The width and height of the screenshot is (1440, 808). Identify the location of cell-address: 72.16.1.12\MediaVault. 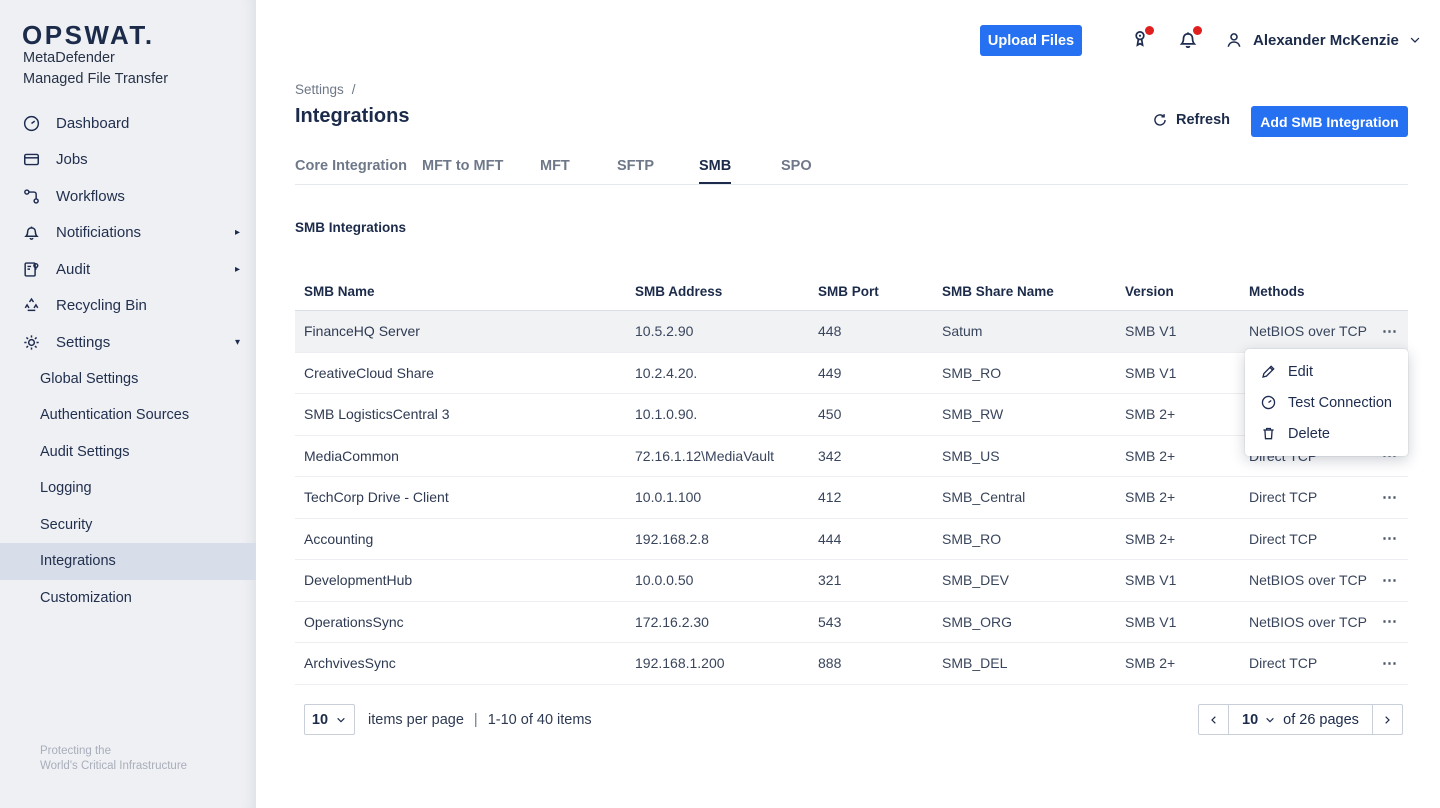
(705, 455).